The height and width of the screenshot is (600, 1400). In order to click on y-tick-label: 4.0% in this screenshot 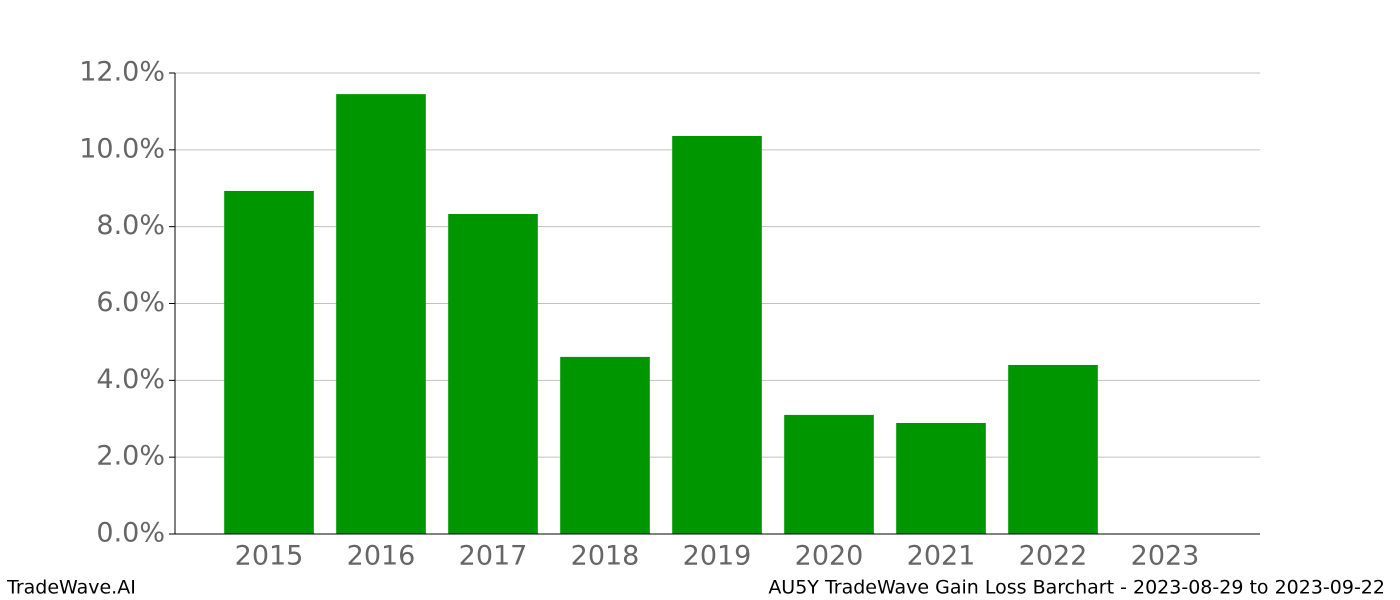, I will do `click(130, 379)`.